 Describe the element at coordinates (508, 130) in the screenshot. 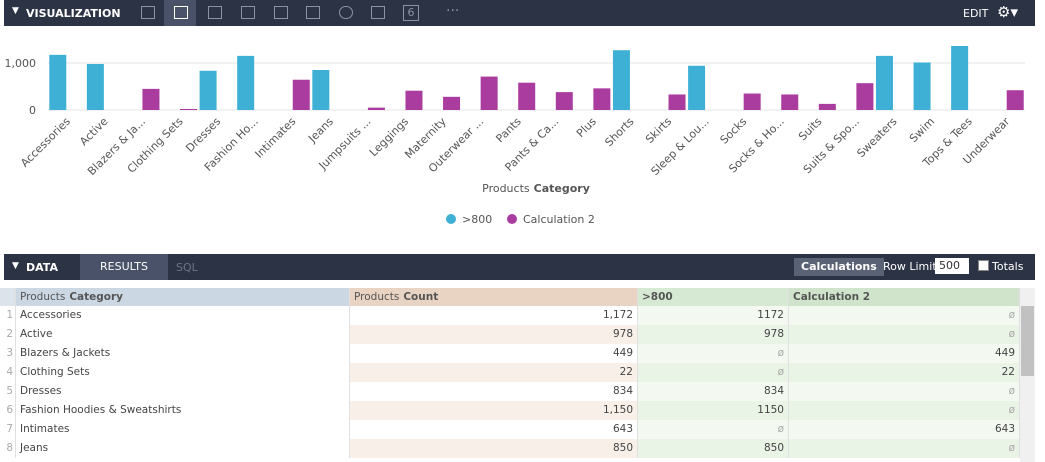

I see `x-tick-label: Pants` at that location.